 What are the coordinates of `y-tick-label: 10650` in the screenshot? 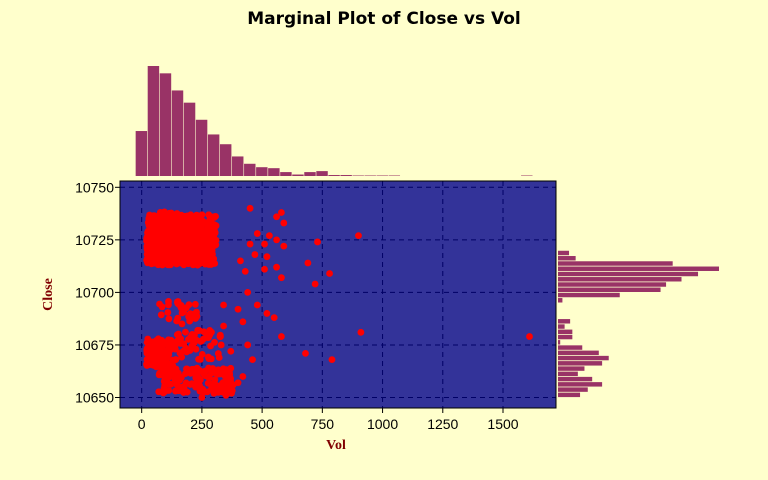 It's located at (94, 397).